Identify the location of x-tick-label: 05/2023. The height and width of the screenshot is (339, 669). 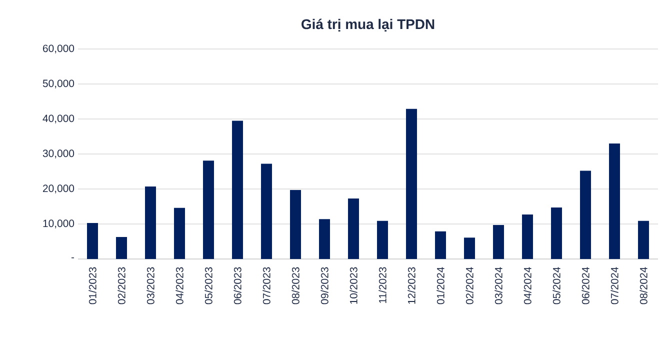
(208, 285).